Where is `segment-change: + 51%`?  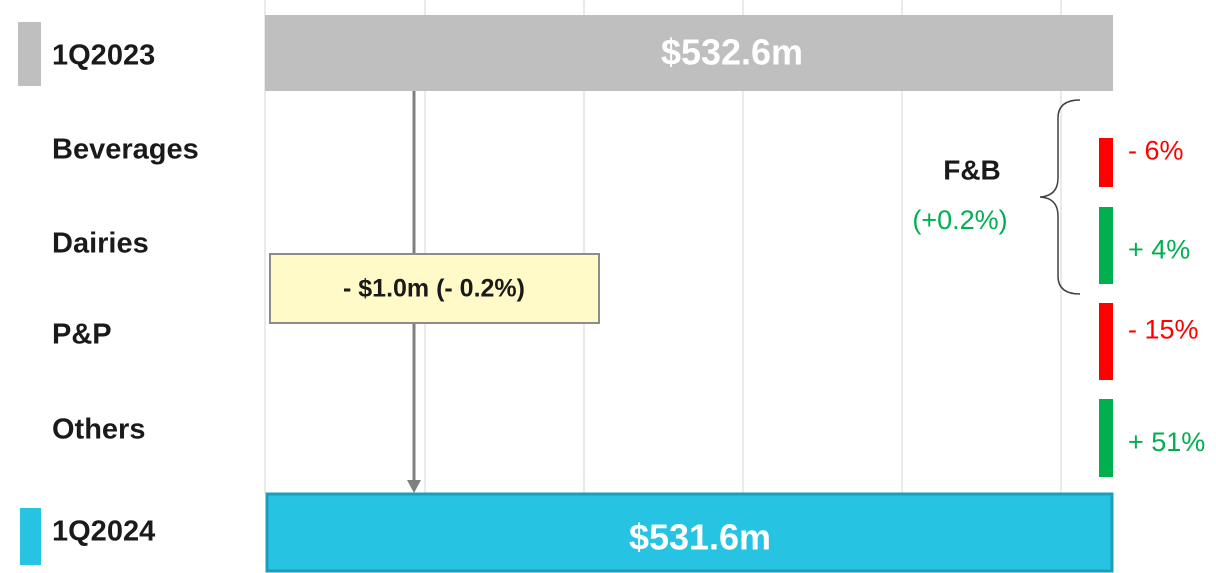
segment-change: + 51% is located at coordinates (1166, 442).